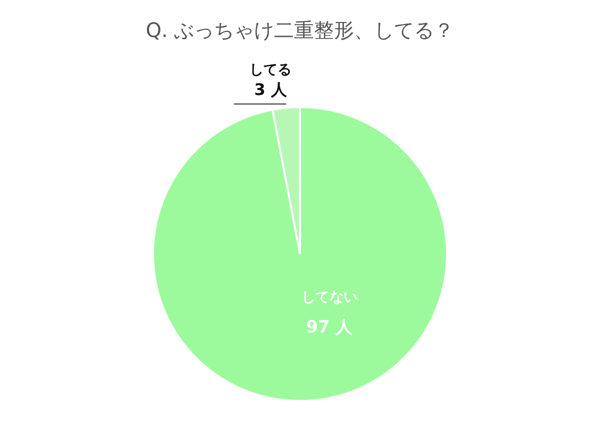 This screenshot has width=600, height=430. What do you see at coordinates (271, 70) in the screenshot?
I see `slice-label: してる` at bounding box center [271, 70].